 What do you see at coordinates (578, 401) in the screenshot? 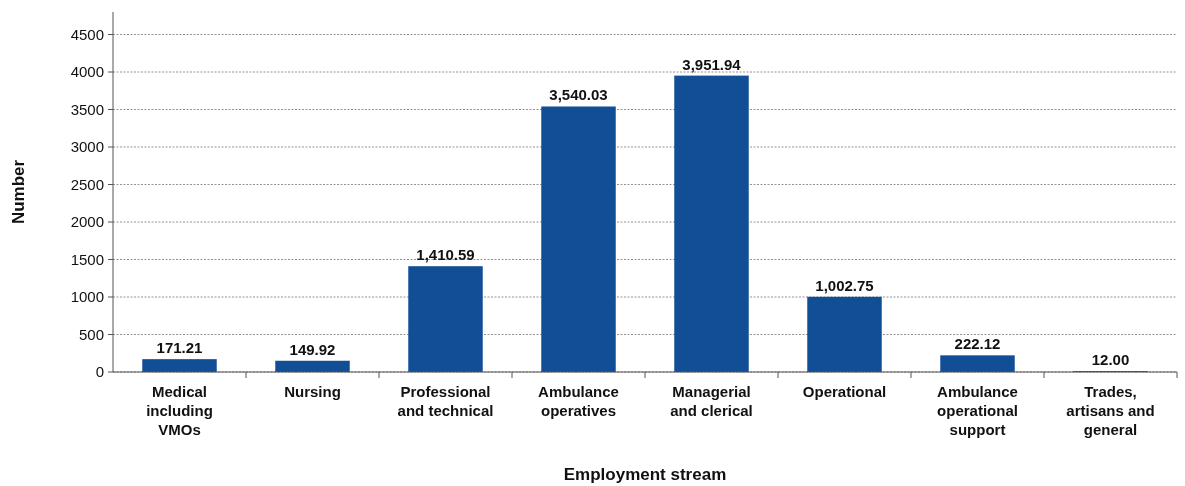
I see `x-tick-label: Ambulance operatives` at bounding box center [578, 401].